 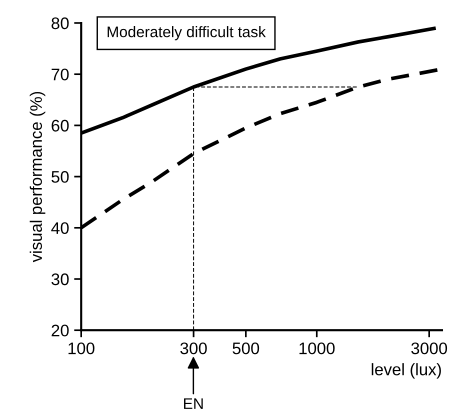 What do you see at coordinates (193, 403) in the screenshot?
I see `text: EN` at bounding box center [193, 403].